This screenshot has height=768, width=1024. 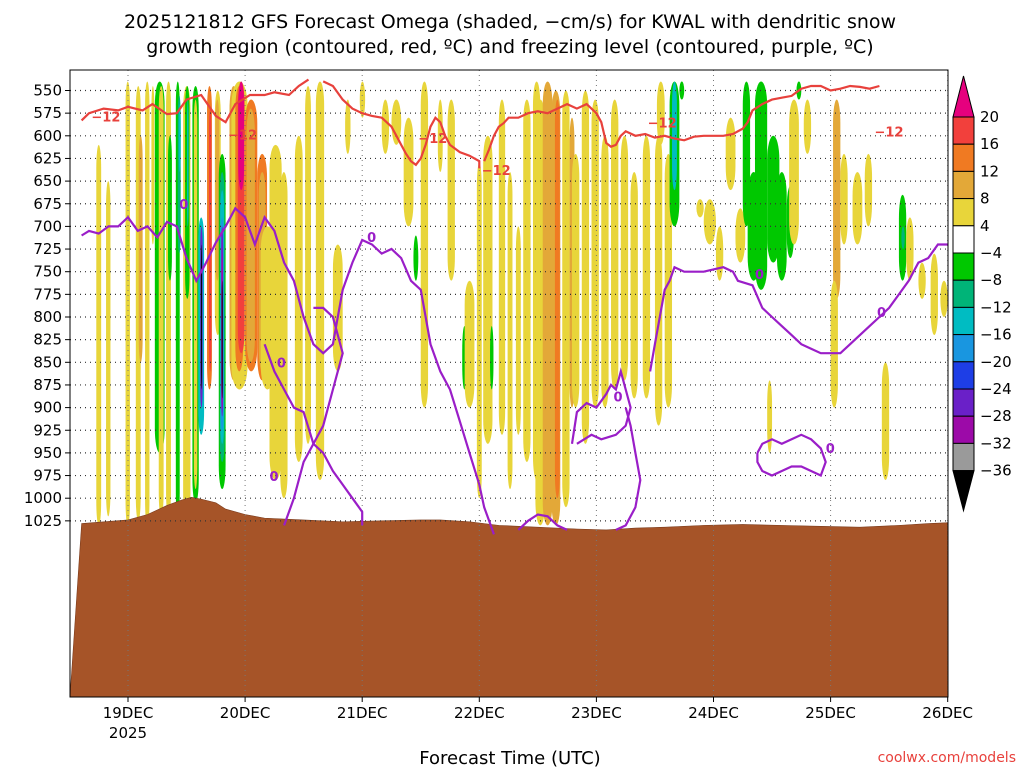 I want to click on x-tick-label: 26DEC, so click(x=947, y=713).